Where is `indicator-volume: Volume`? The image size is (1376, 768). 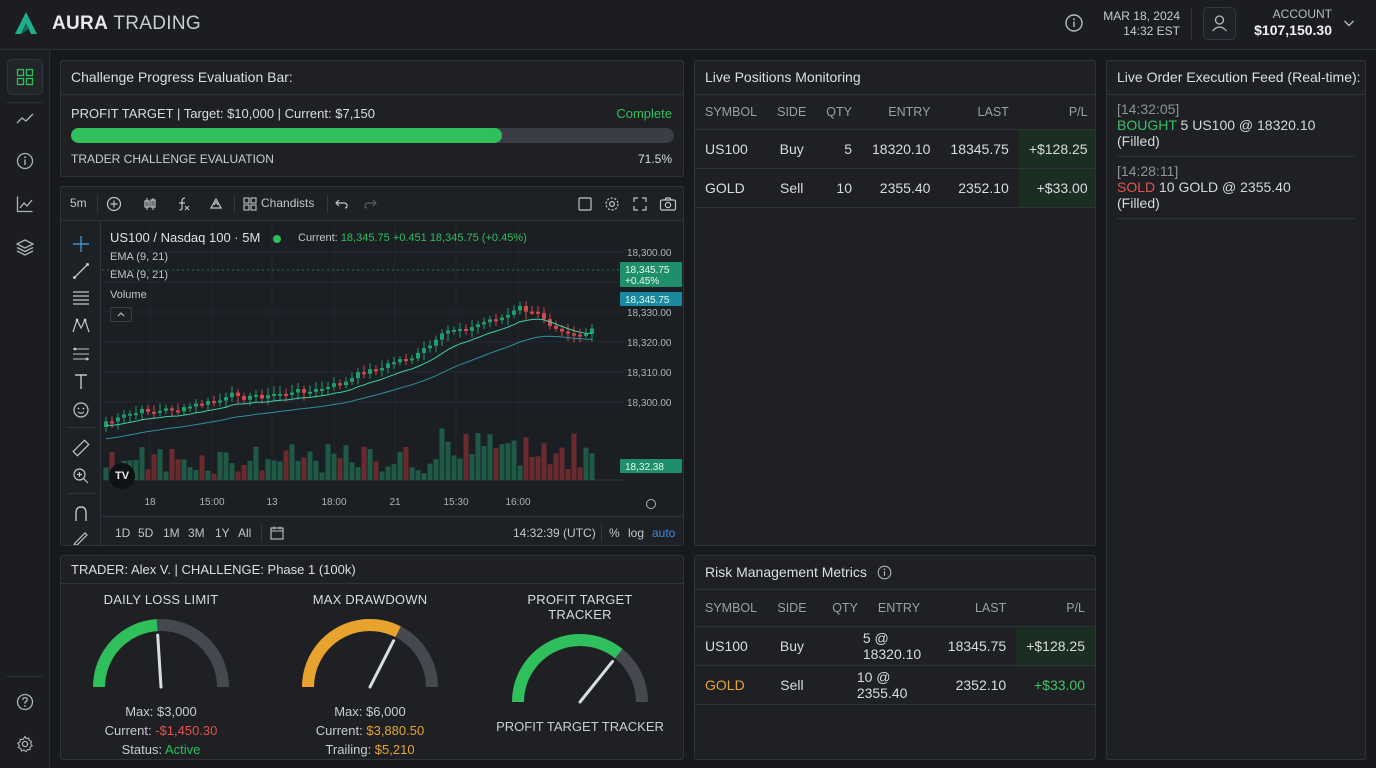
indicator-volume: Volume is located at coordinates (128, 295).